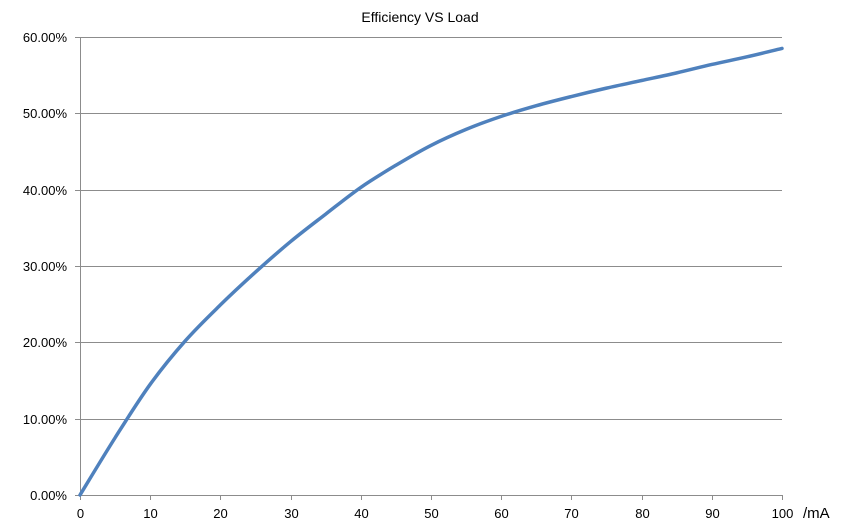  I want to click on chart-title: Efficiency VS Load, so click(419, 17).